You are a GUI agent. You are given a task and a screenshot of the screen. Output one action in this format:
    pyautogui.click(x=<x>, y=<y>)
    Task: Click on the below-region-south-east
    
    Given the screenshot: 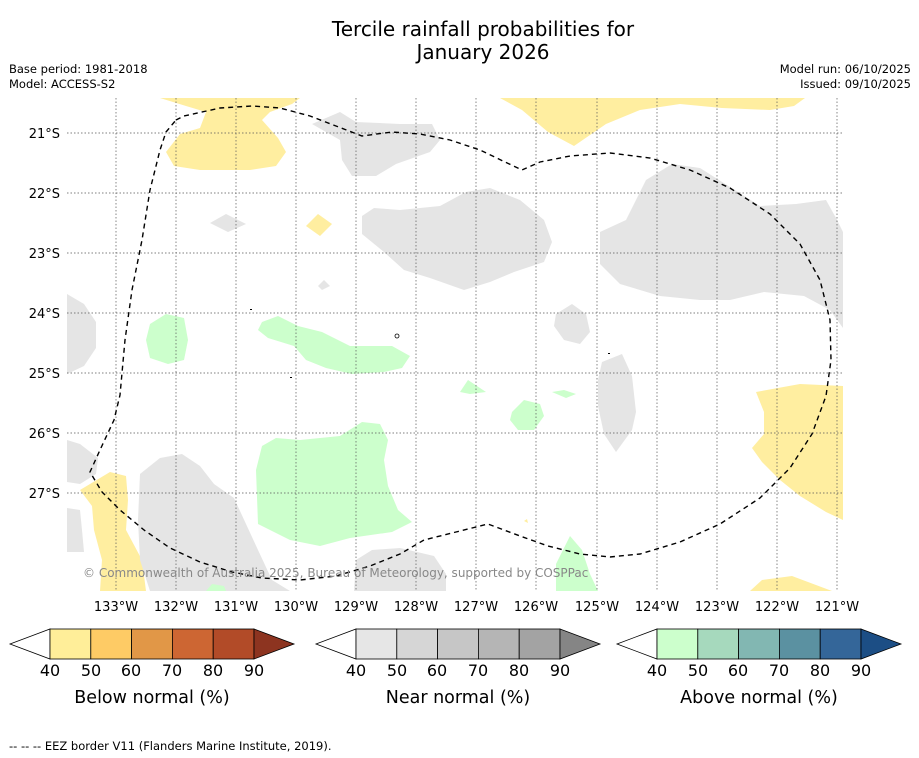 What is the action you would take?
    pyautogui.click(x=791, y=583)
    